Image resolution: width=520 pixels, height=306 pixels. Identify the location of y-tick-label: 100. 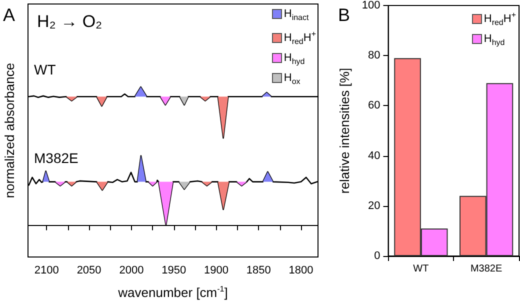
(371, 6).